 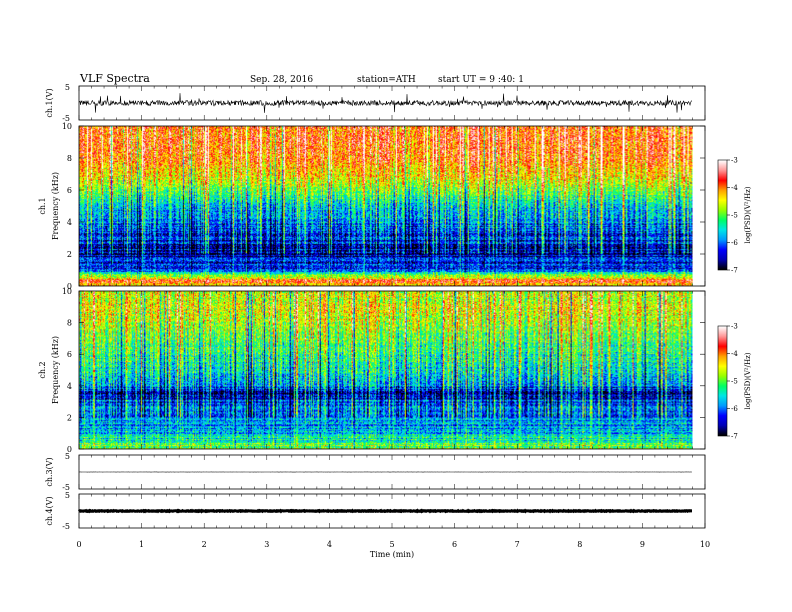 I want to click on ch2-colorbar-label: log(PSD)(V²/Hz), so click(x=748, y=380).